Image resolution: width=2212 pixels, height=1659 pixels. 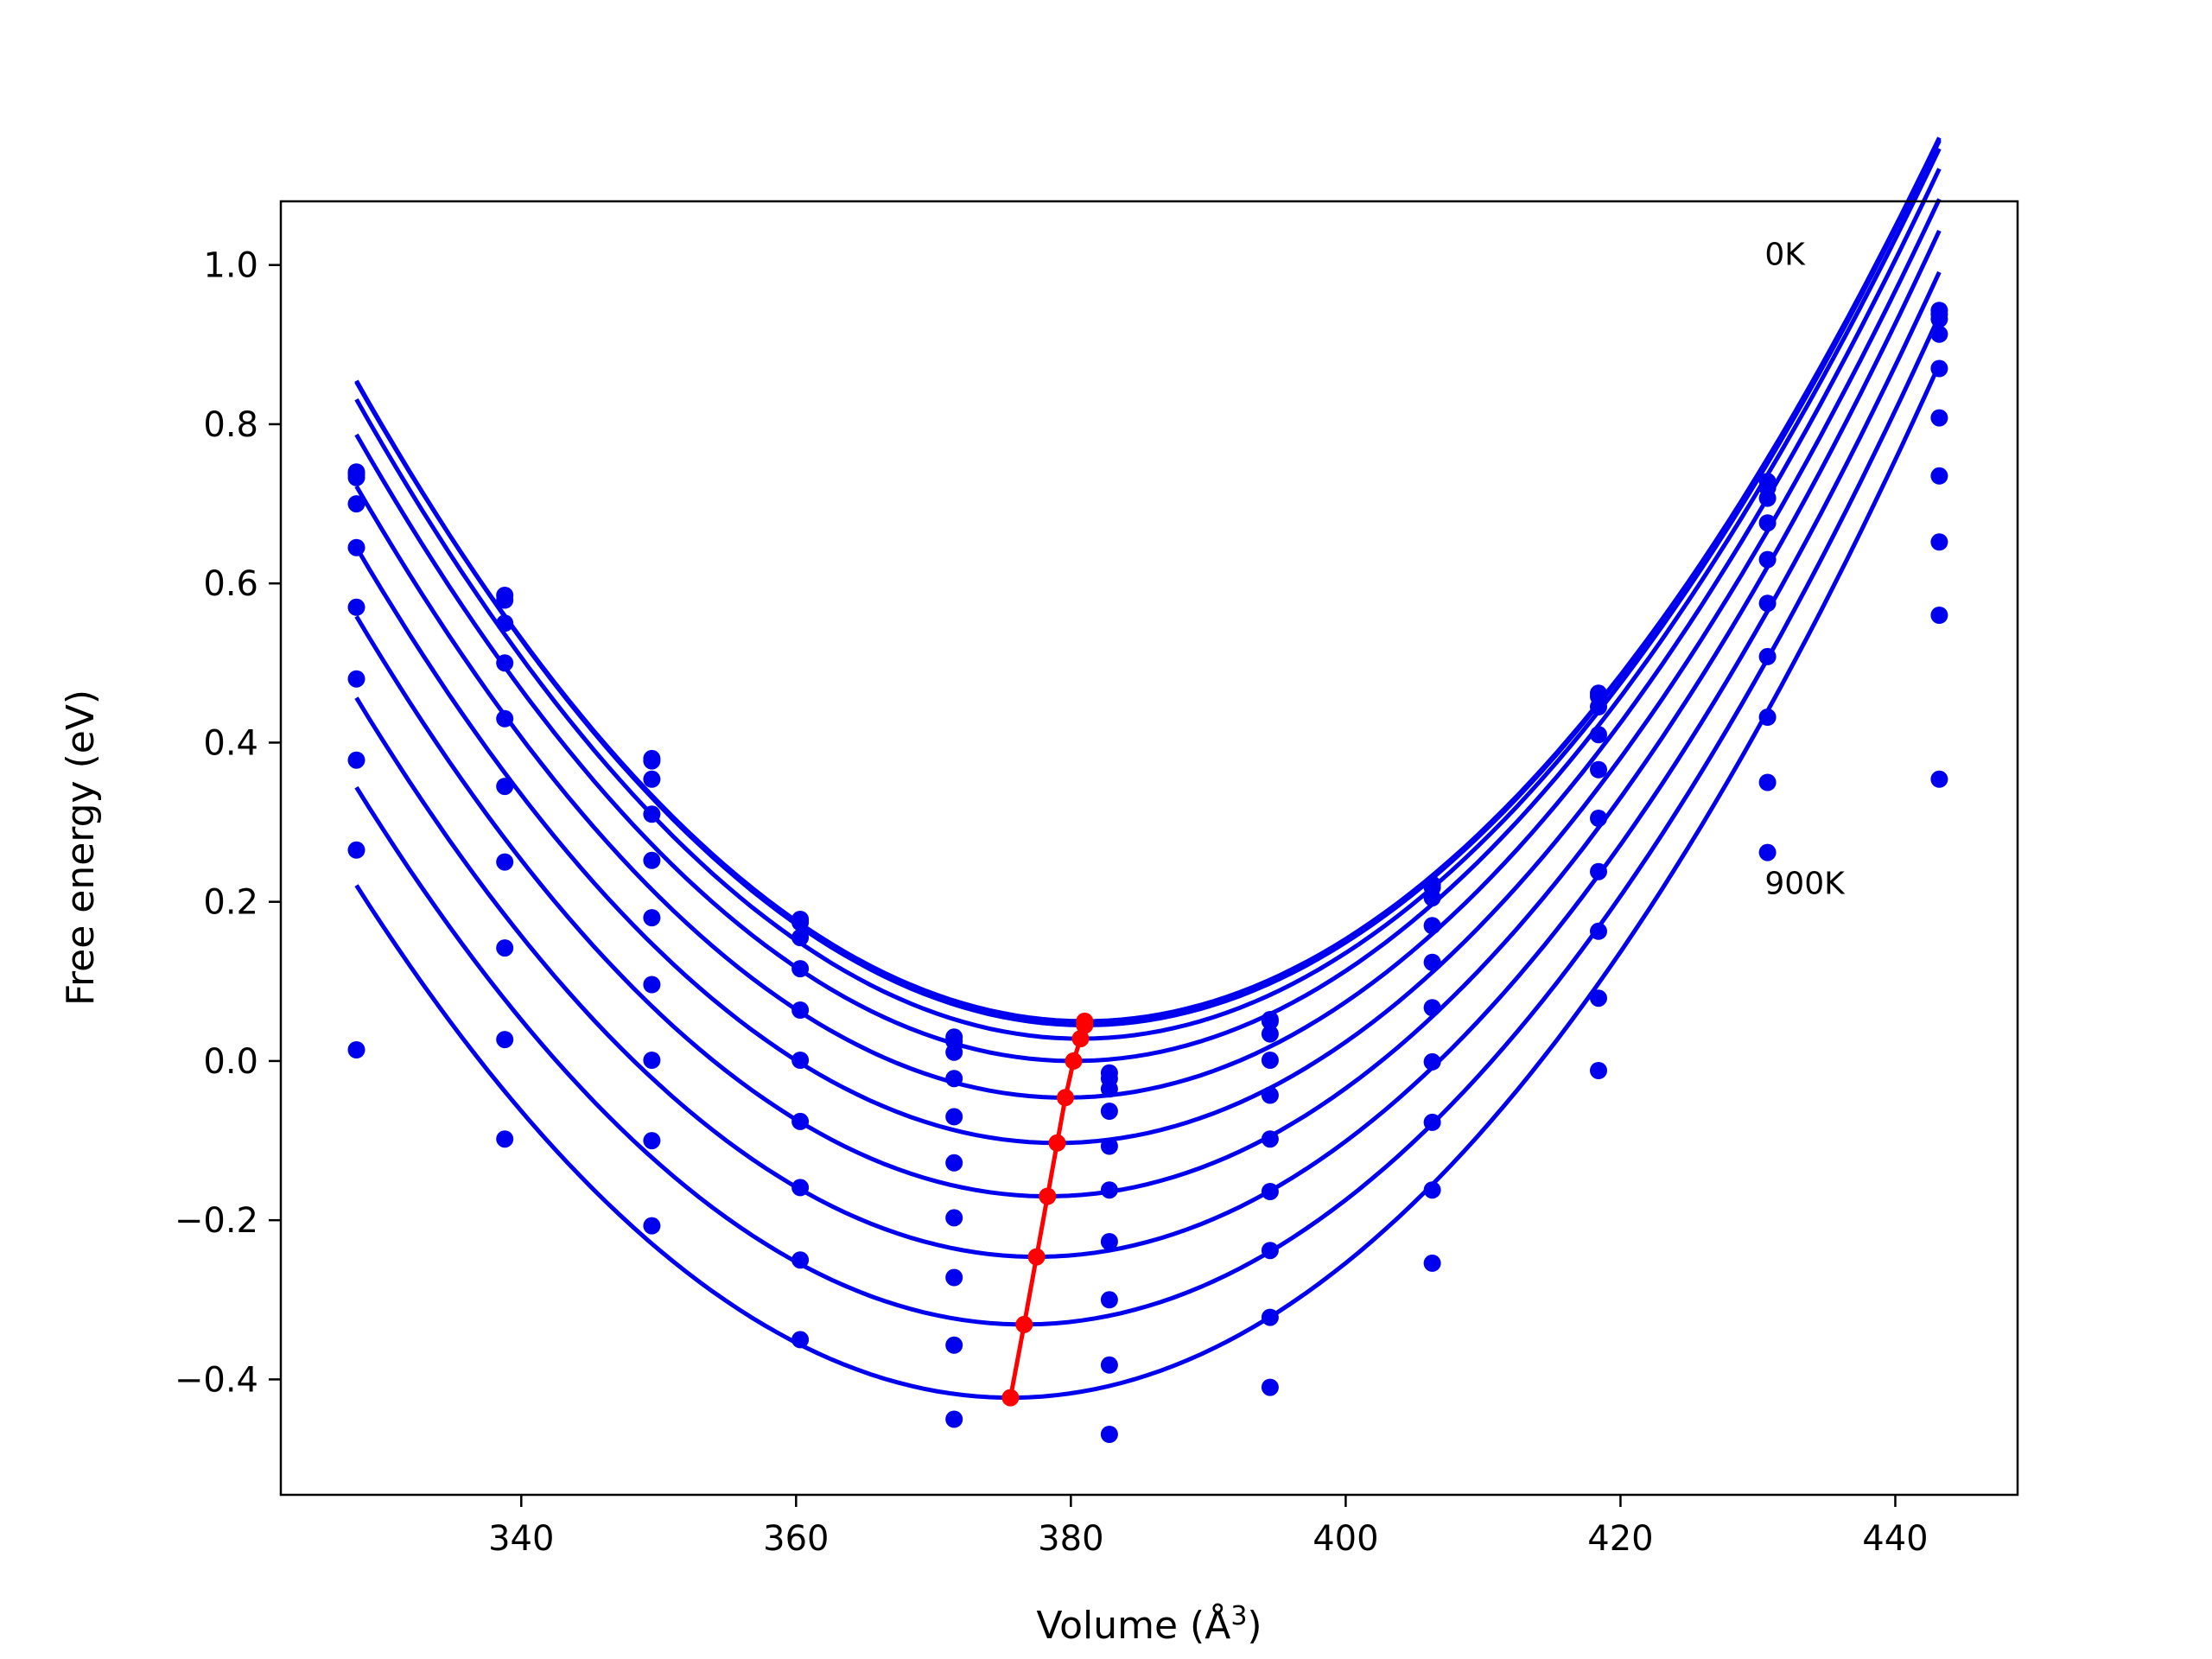 I want to click on x-axis-label-superscript: 3, so click(x=1238, y=1616).